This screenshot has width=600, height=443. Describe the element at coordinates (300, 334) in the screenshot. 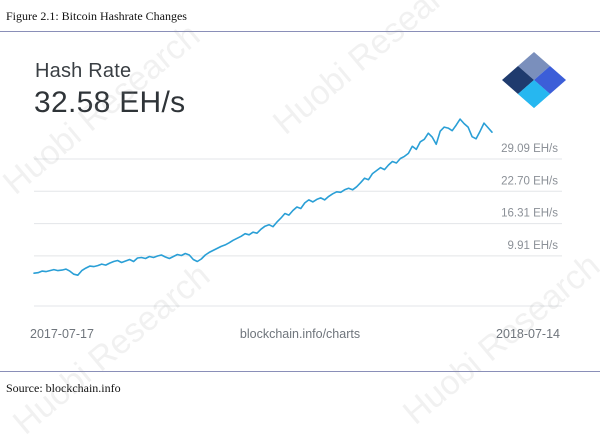

I see `source-link-label: blockchain.info/charts` at that location.